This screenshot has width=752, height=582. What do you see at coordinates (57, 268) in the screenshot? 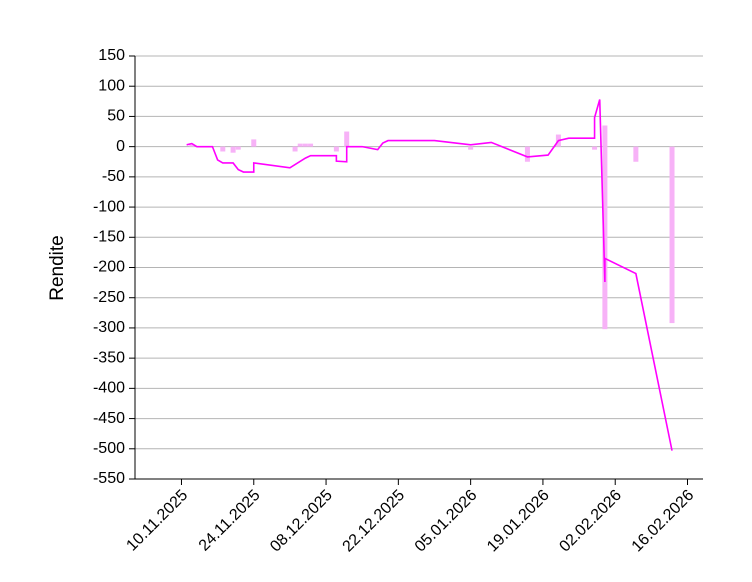
I see `y-axis-label: Rendite` at bounding box center [57, 268].